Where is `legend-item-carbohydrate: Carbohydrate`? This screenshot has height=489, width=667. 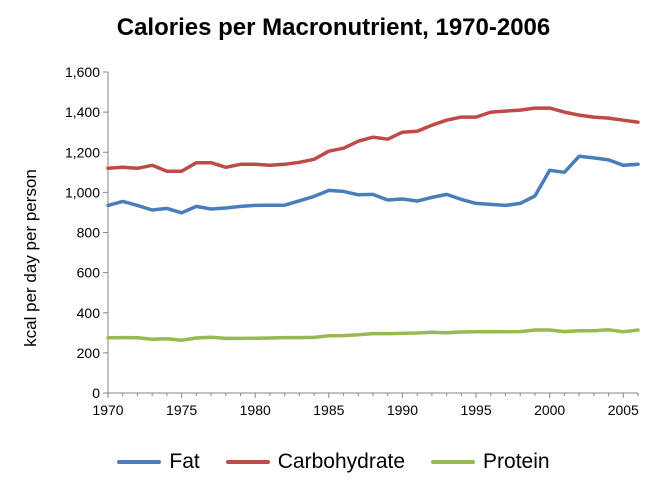 legend-item-carbohydrate: Carbohydrate is located at coordinates (315, 462).